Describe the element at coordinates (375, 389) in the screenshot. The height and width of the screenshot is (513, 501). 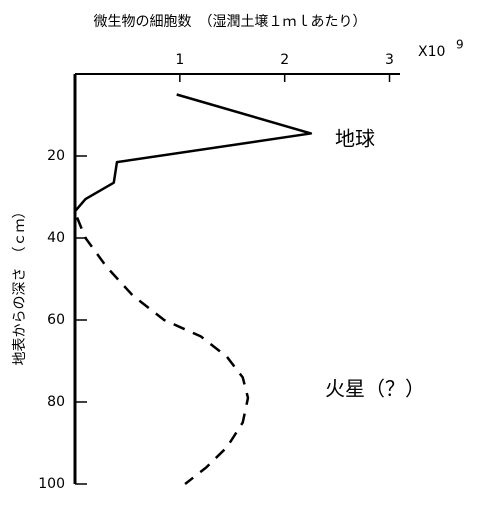
I see `series-label: 火星（？）` at that location.